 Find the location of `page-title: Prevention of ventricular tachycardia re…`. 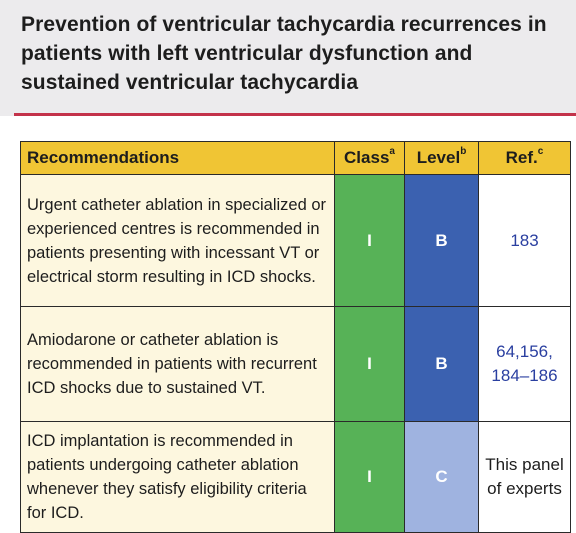

page-title: Prevention of ventricular tachycardia re… is located at coordinates (284, 53).